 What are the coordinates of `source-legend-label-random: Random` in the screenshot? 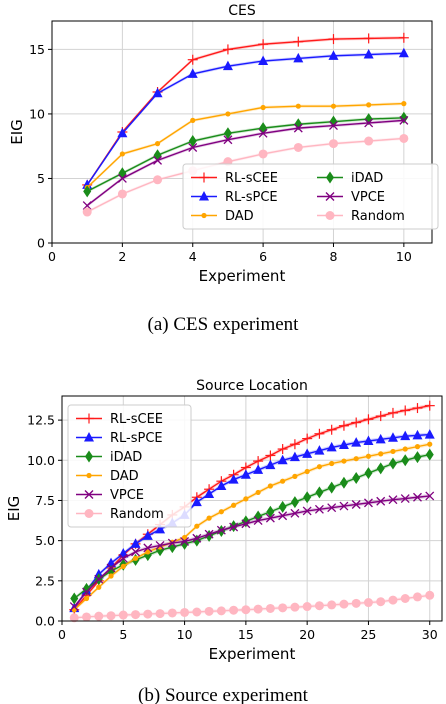 It's located at (137, 514).